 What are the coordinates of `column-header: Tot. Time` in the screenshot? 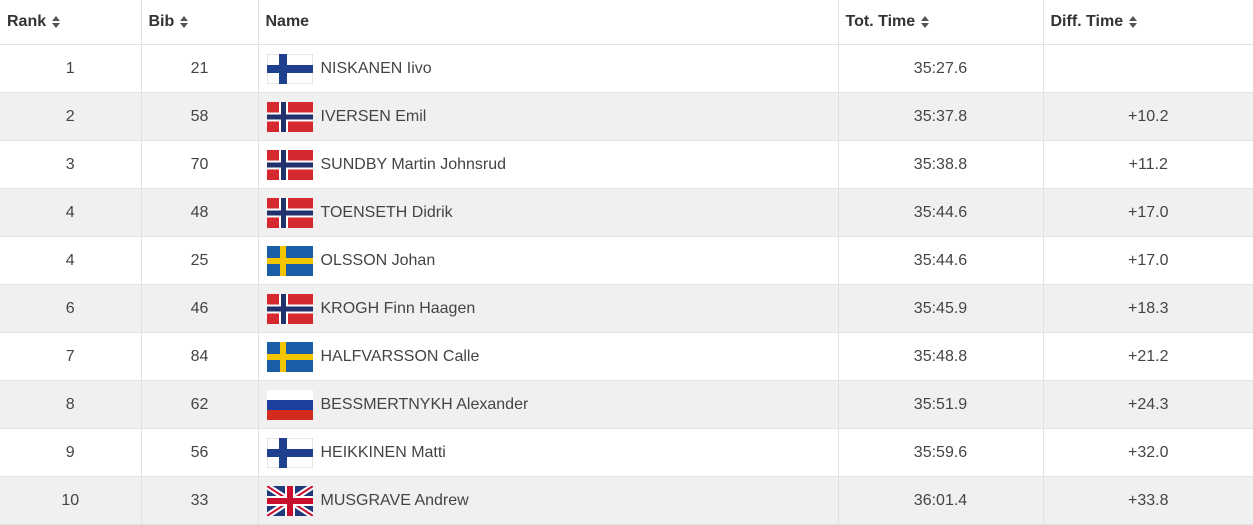 It's located at (941, 22).